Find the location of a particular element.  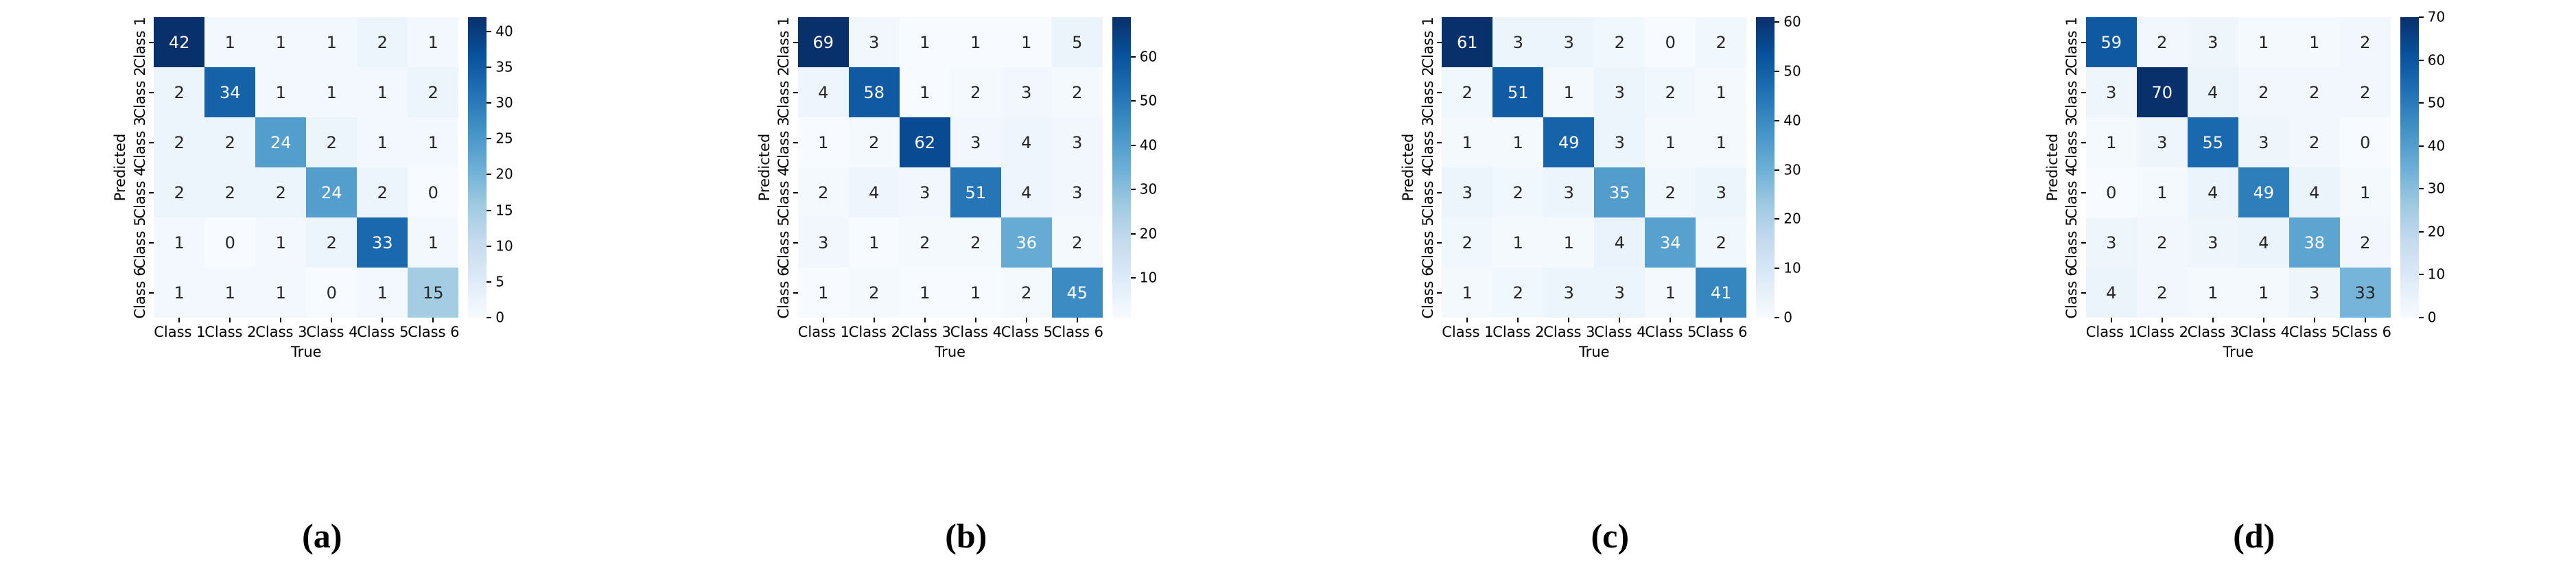

heatmap-cell: 59 is located at coordinates (2111, 42).